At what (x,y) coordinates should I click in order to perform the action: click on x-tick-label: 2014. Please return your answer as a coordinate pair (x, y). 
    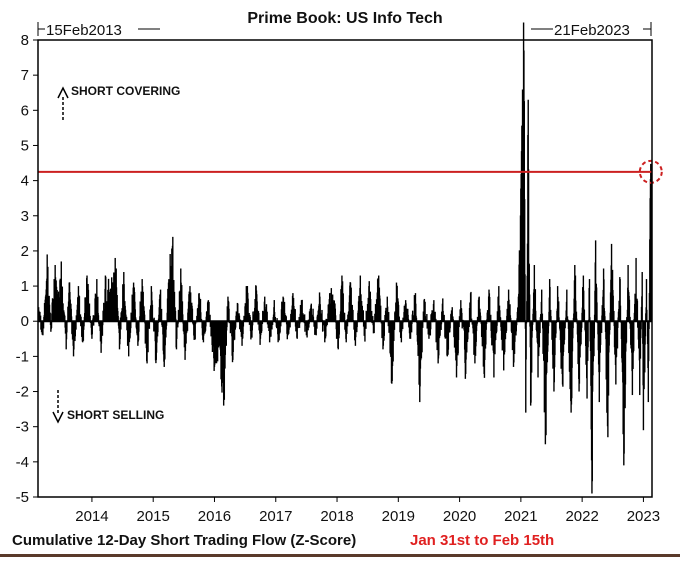
    Looking at the image, I should click on (91, 516).